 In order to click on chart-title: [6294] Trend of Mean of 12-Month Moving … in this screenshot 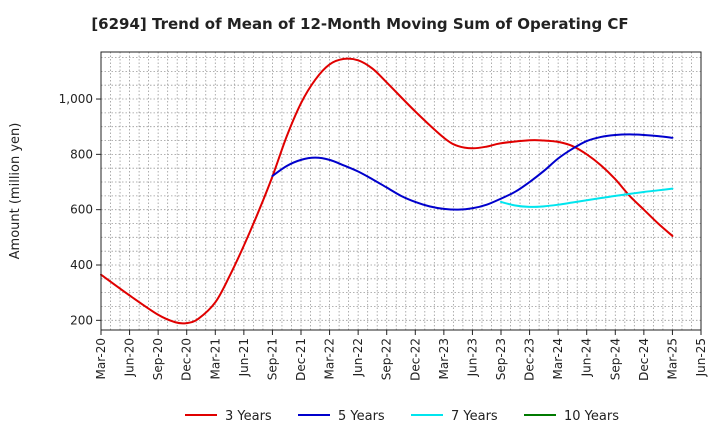, I will do `click(359, 24)`.